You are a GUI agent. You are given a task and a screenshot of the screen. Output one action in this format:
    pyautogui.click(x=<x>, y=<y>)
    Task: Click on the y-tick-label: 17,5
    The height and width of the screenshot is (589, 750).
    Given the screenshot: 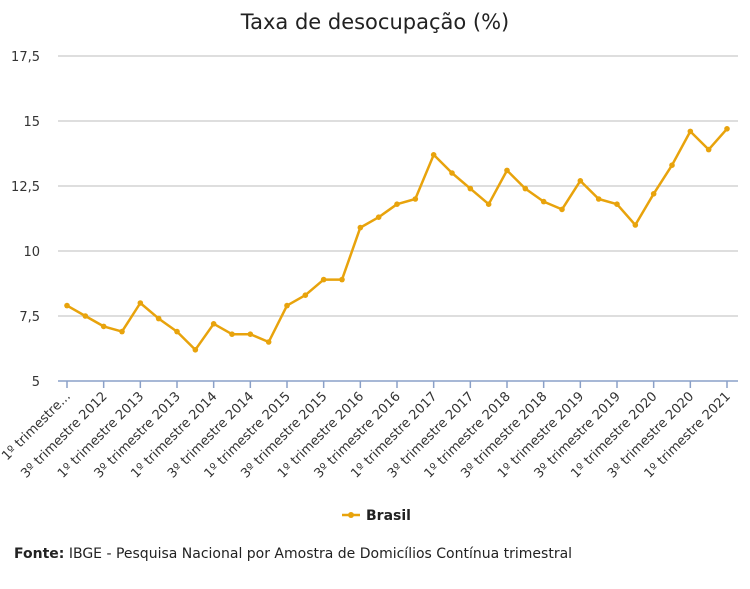 What is the action you would take?
    pyautogui.click(x=25, y=57)
    